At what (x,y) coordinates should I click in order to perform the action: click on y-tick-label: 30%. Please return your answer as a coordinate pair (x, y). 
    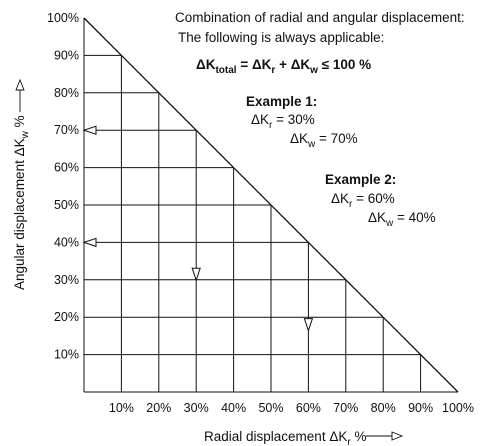
    Looking at the image, I should click on (66, 280).